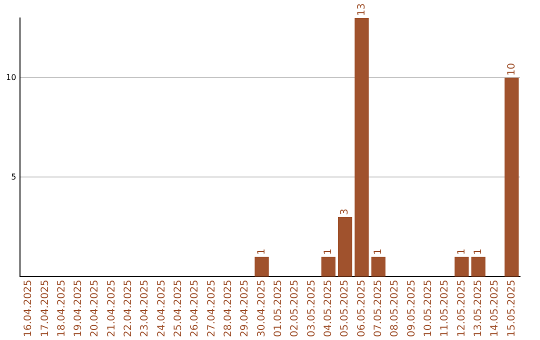 The height and width of the screenshot is (340, 540). What do you see at coordinates (312, 309) in the screenshot?
I see `x-tick-label: 03.05.2025` at bounding box center [312, 309].